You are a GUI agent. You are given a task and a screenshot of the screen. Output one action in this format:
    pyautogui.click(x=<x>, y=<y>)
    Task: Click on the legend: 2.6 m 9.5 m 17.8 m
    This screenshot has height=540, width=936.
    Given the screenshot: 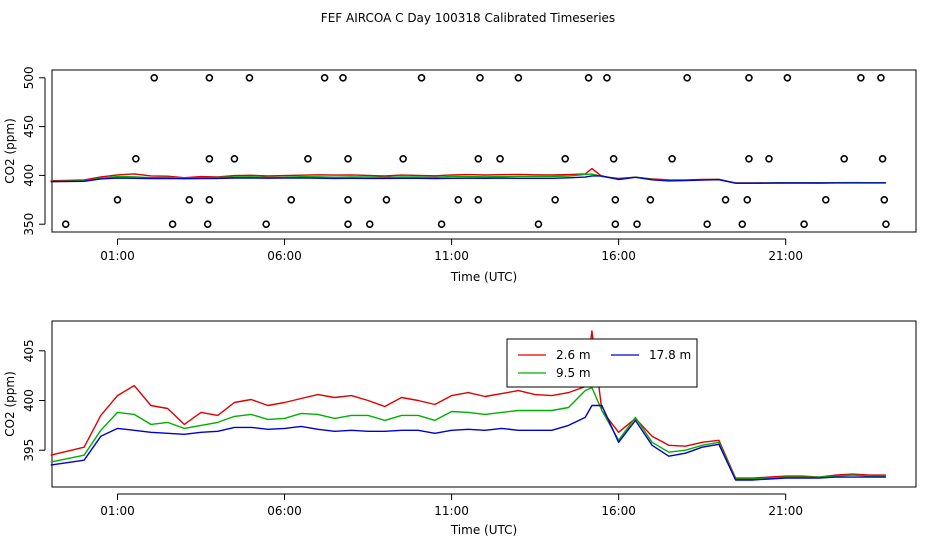 What is the action you would take?
    pyautogui.click(x=602, y=363)
    